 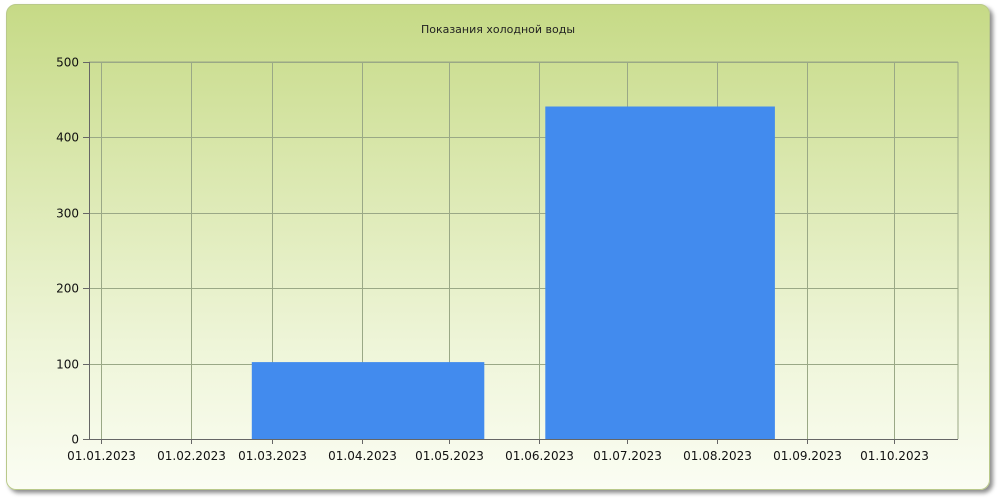 I want to click on x-tick-label: 01.01.2023, so click(x=101, y=456).